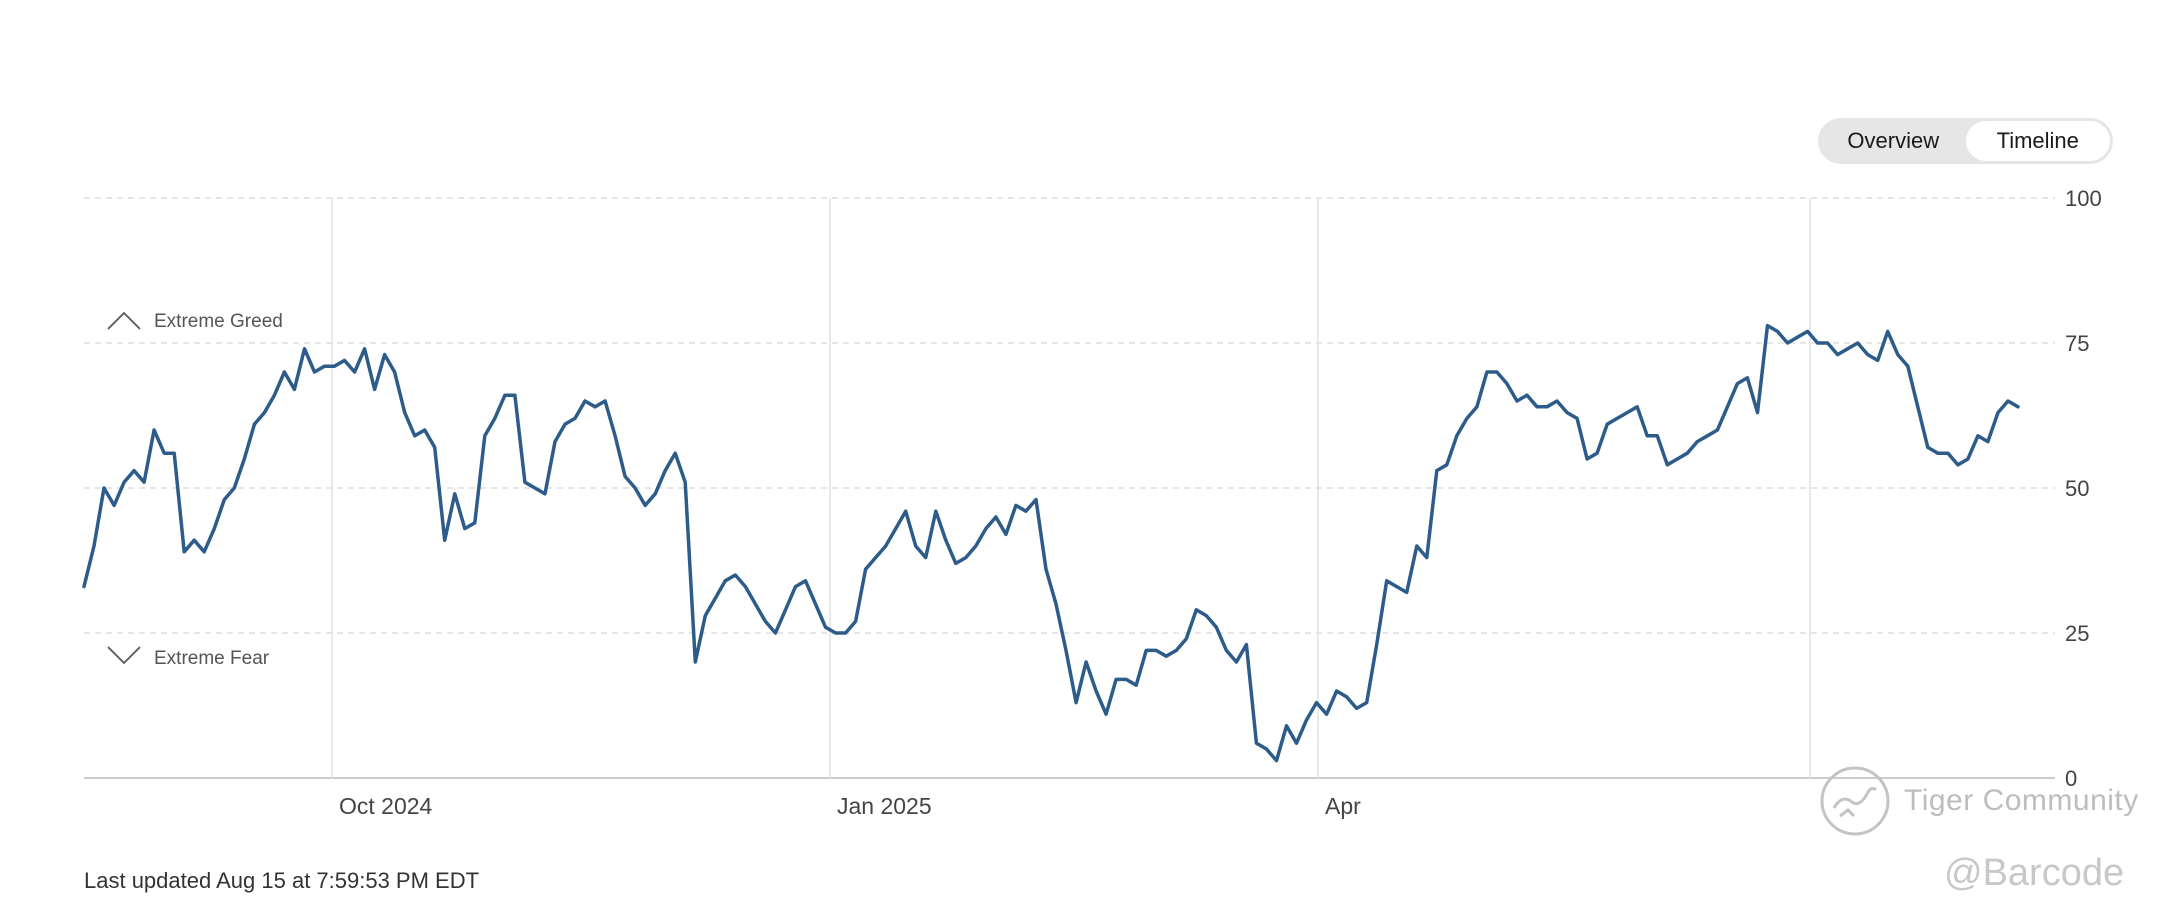 The image size is (2171, 924). What do you see at coordinates (218, 321) in the screenshot?
I see `extreme-greed-label: Extreme Greed` at bounding box center [218, 321].